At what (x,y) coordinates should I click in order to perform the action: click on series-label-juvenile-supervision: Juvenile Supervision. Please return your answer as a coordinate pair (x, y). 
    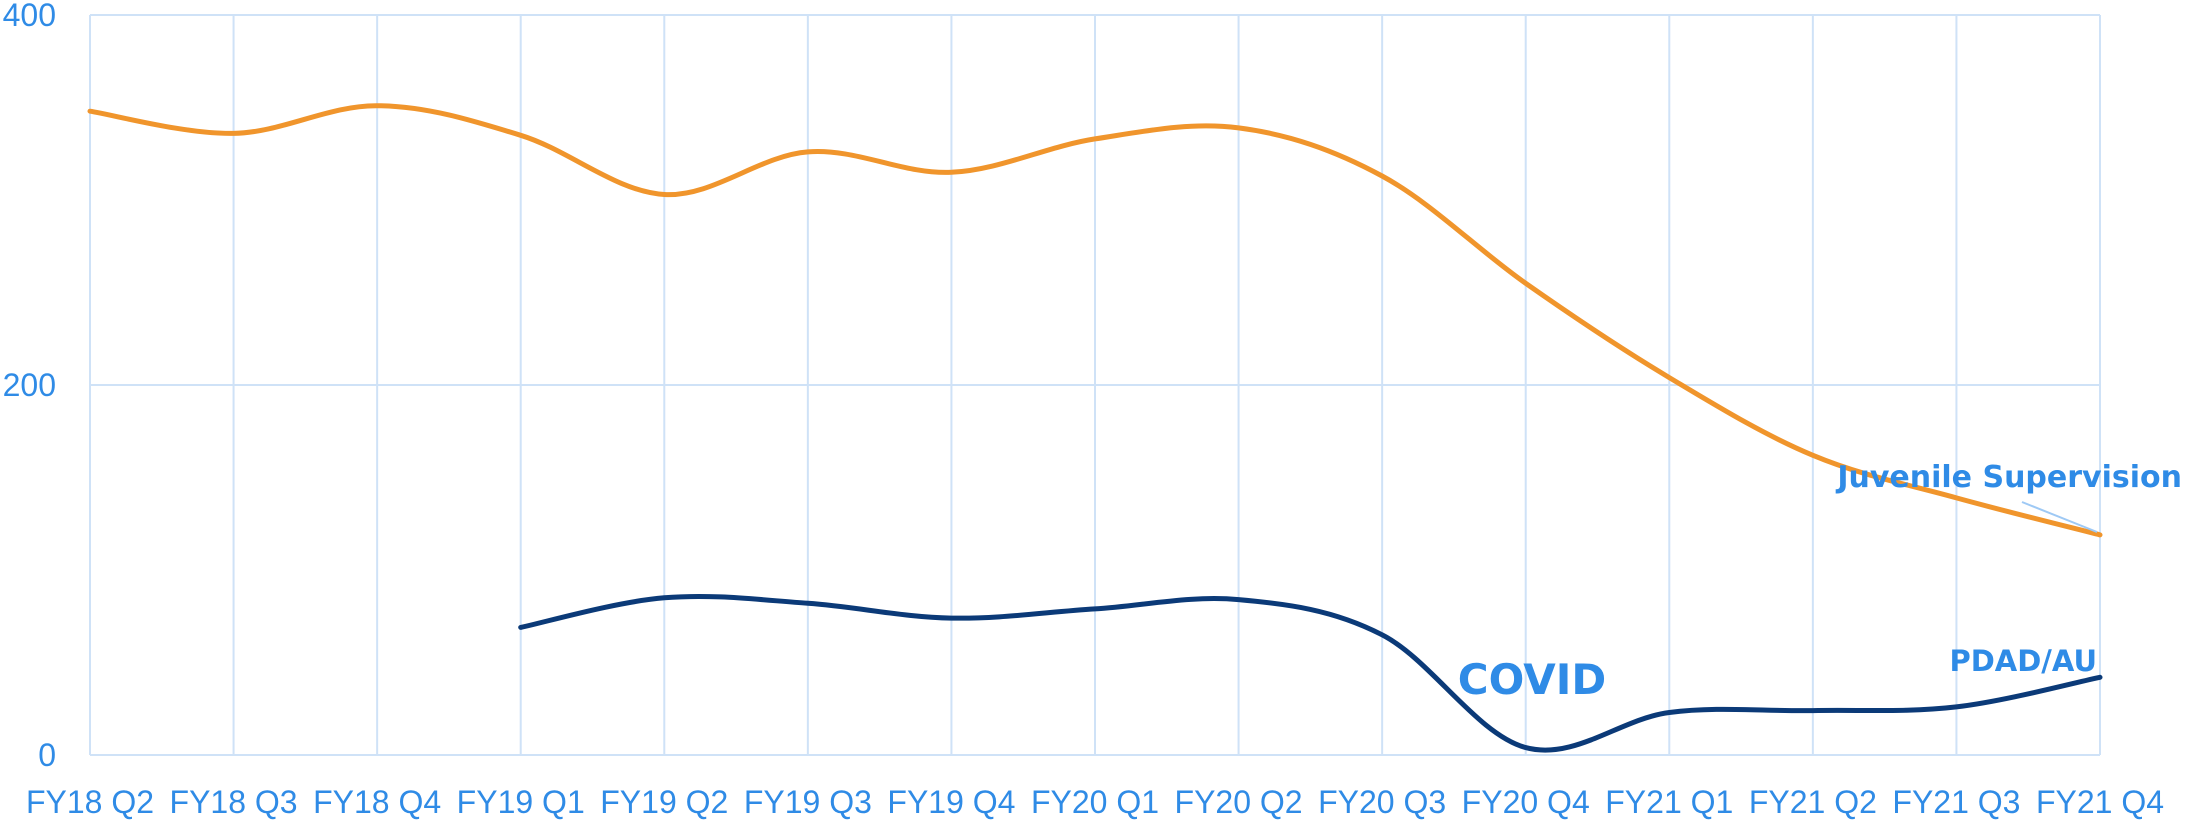
    Looking at the image, I should click on (2008, 477).